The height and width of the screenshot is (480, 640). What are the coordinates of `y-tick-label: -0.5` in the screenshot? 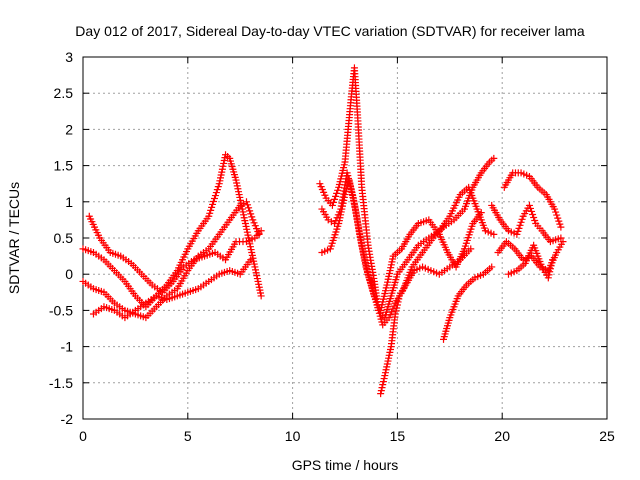 It's located at (61, 310).